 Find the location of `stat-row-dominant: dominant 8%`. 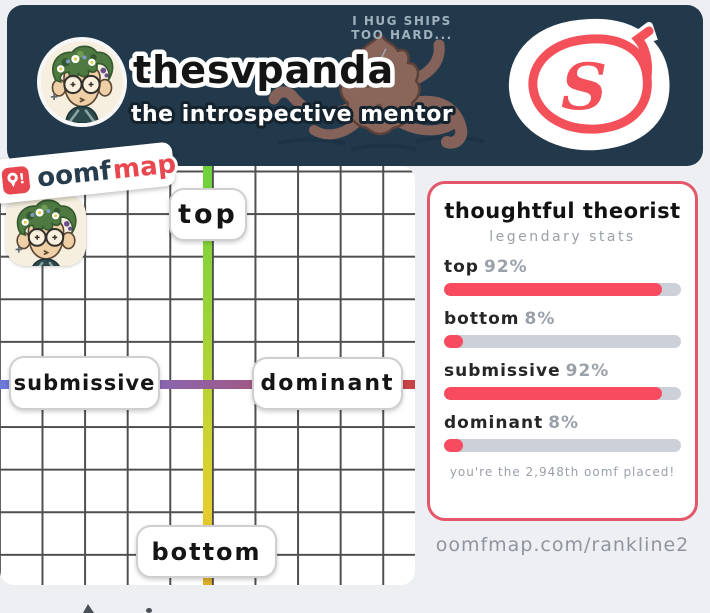

stat-row-dominant: dominant 8% is located at coordinates (562, 432).